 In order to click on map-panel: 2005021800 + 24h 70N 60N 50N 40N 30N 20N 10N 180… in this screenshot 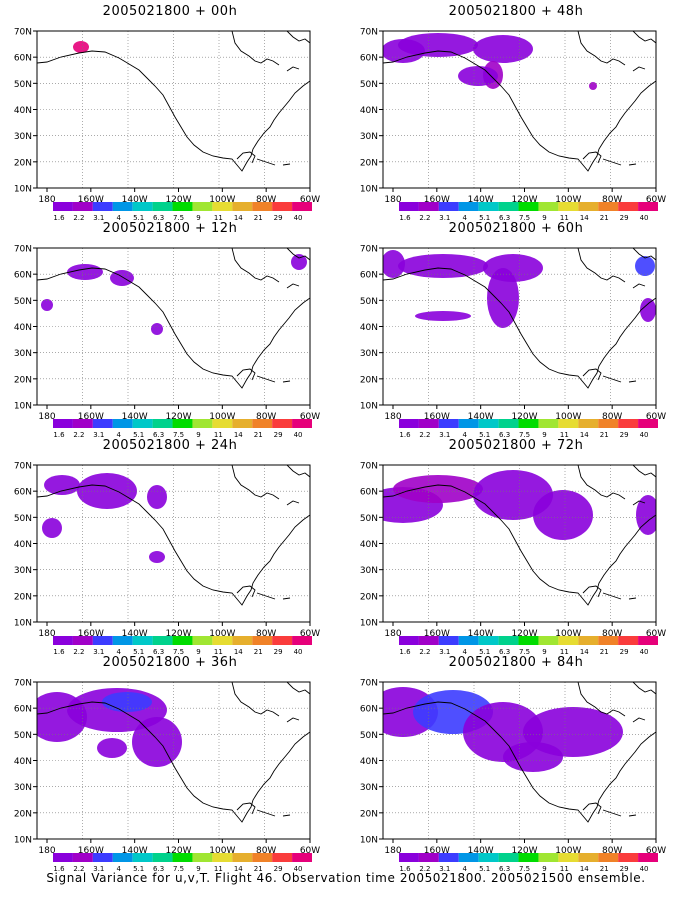, I will do `click(170, 546)`.